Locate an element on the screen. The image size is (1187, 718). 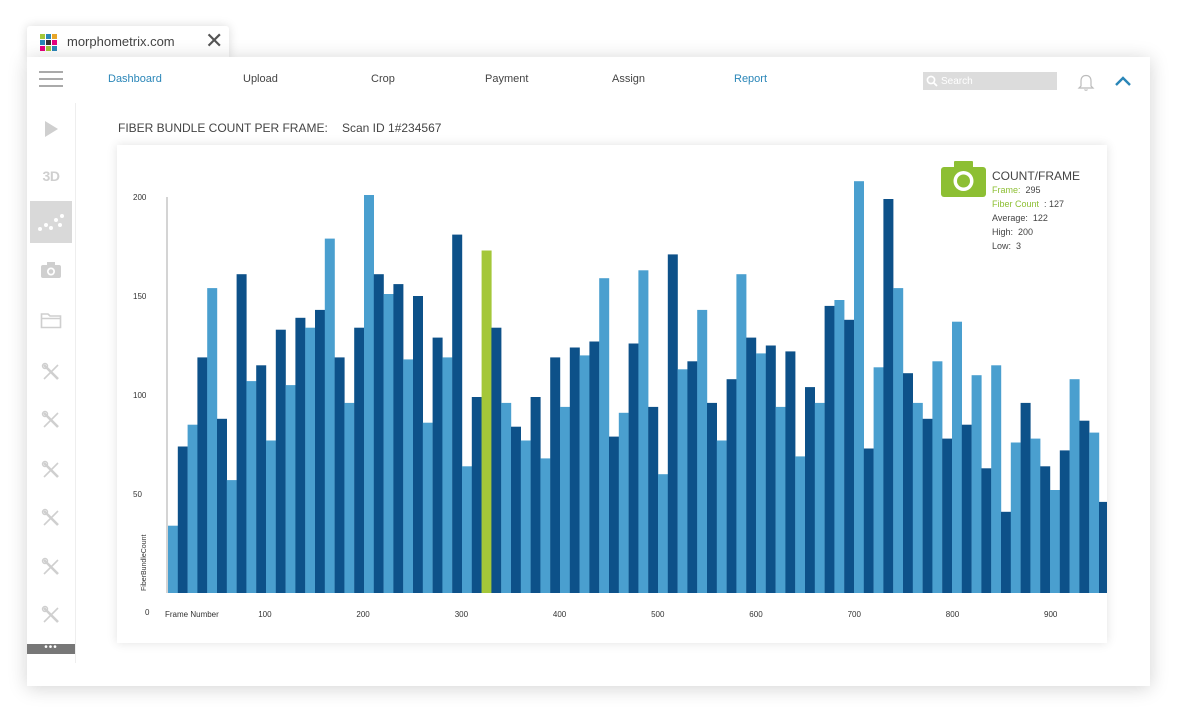
browser-tab: morphometrix.com ✕ is located at coordinates (128, 42).